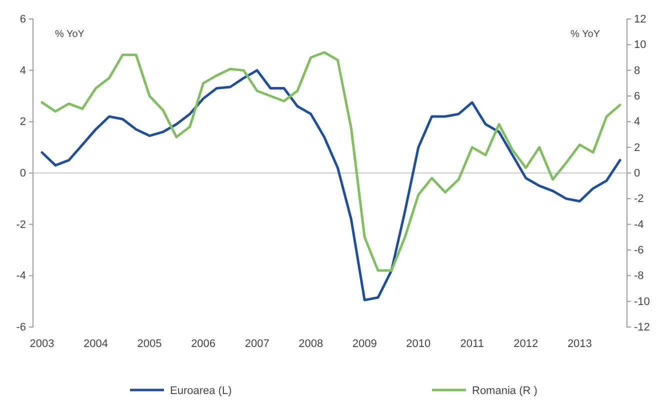 This screenshot has height=413, width=656. I want to click on y2-tick-label: -6, so click(639, 250).